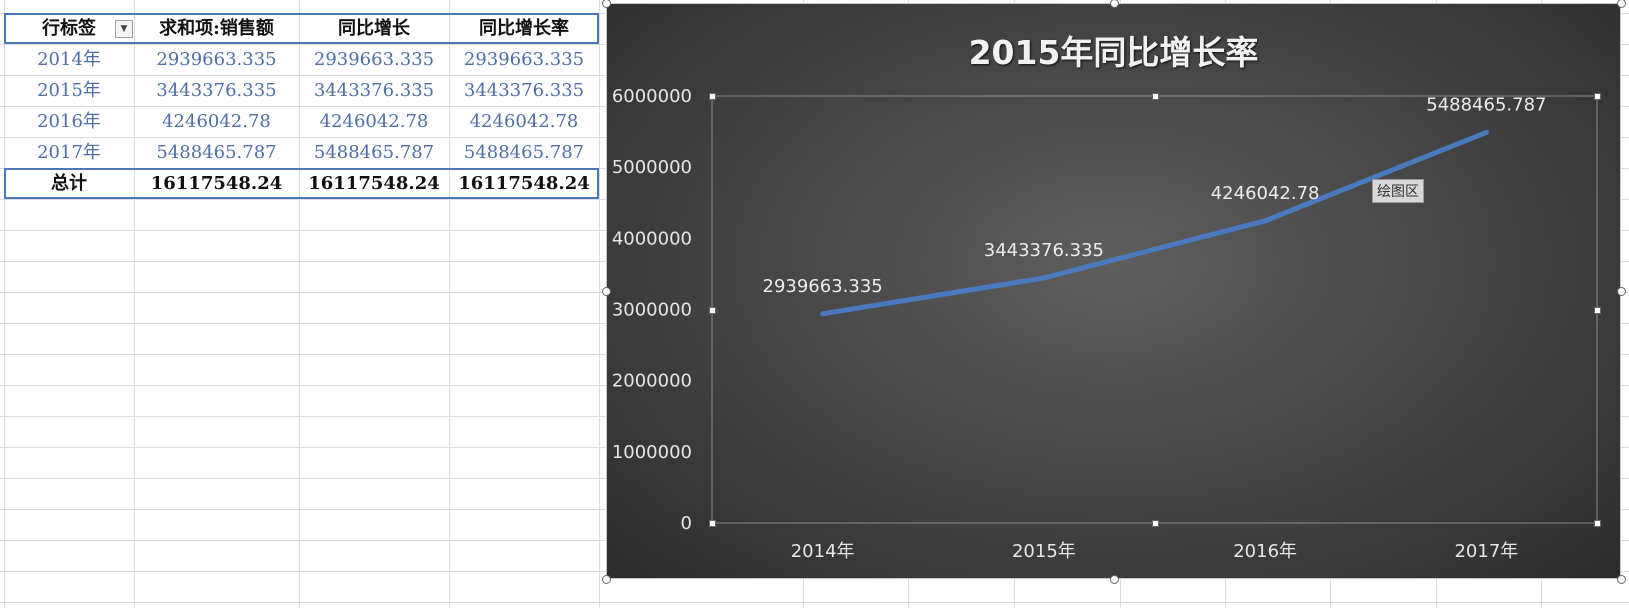  I want to click on growth-rate-value: 2939663.335, so click(524, 59).